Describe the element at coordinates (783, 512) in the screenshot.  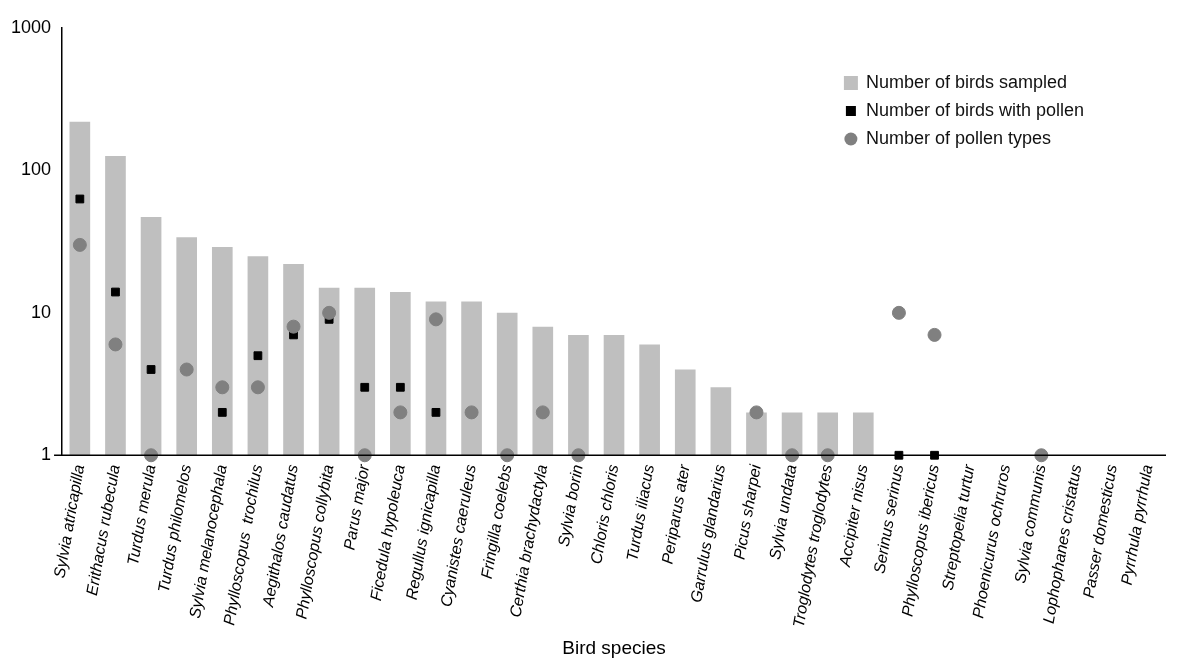
I see `x-tick-label: Sylvia undata` at that location.